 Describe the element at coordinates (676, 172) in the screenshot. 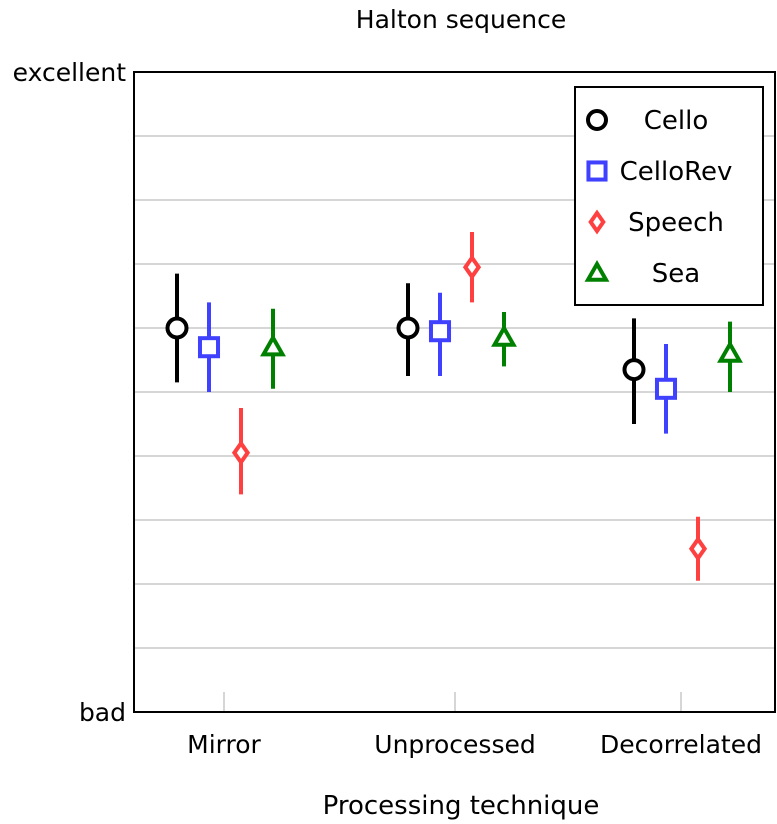

I see `legend-label: CelloRev` at that location.